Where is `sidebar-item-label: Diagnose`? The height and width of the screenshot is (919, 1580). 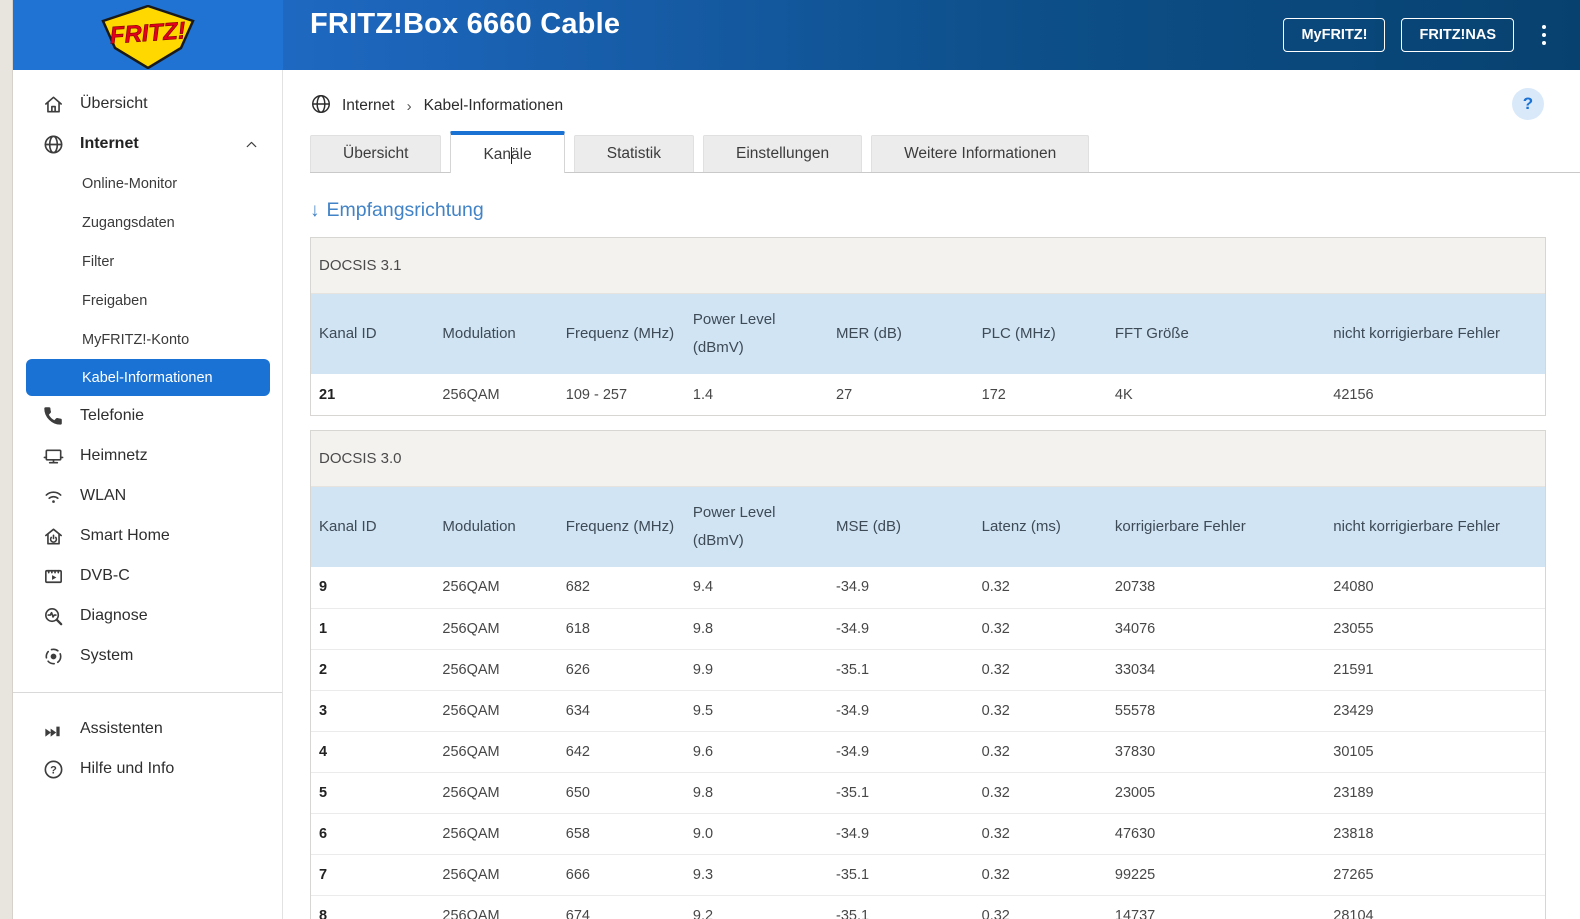 sidebar-item-label: Diagnose is located at coordinates (114, 615).